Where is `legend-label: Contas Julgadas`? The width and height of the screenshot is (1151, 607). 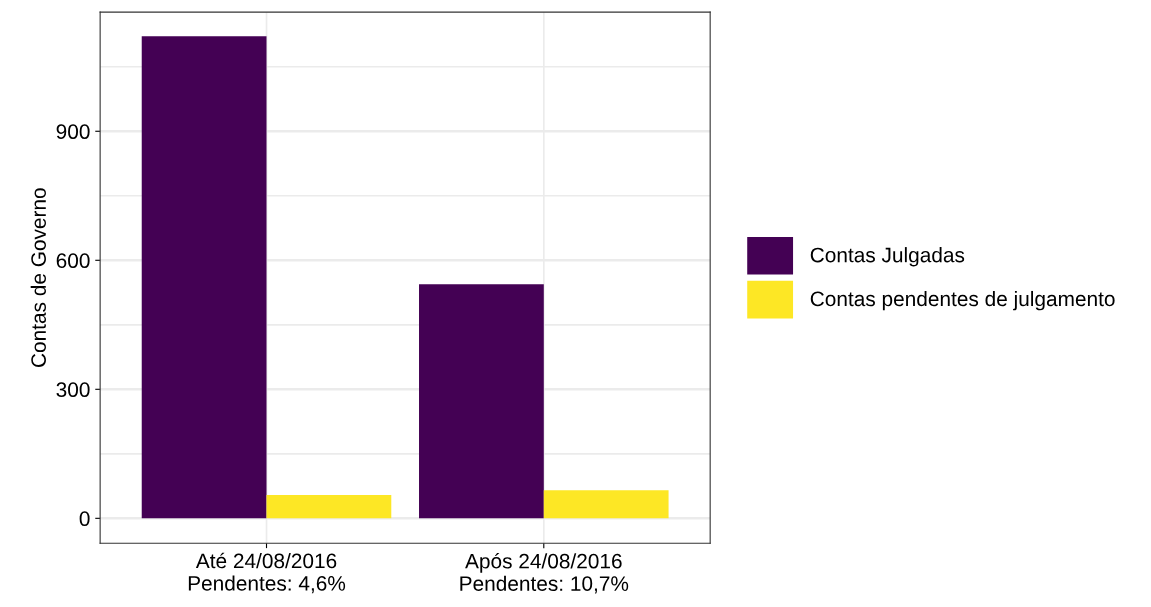
legend-label: Contas Julgadas is located at coordinates (887, 257).